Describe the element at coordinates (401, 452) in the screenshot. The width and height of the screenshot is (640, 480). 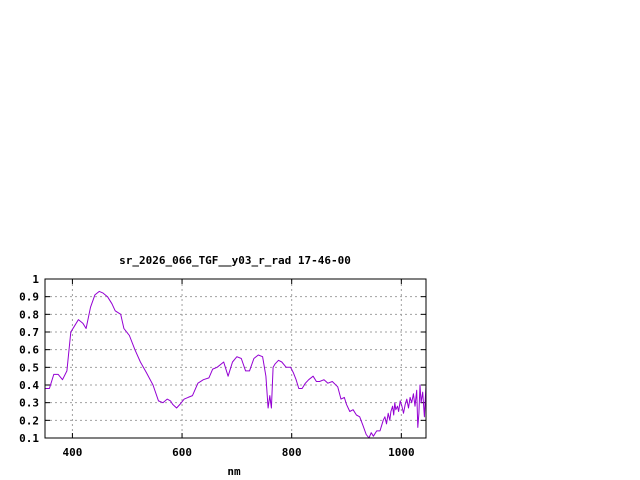
I see `x-tick-label: 1000` at that location.